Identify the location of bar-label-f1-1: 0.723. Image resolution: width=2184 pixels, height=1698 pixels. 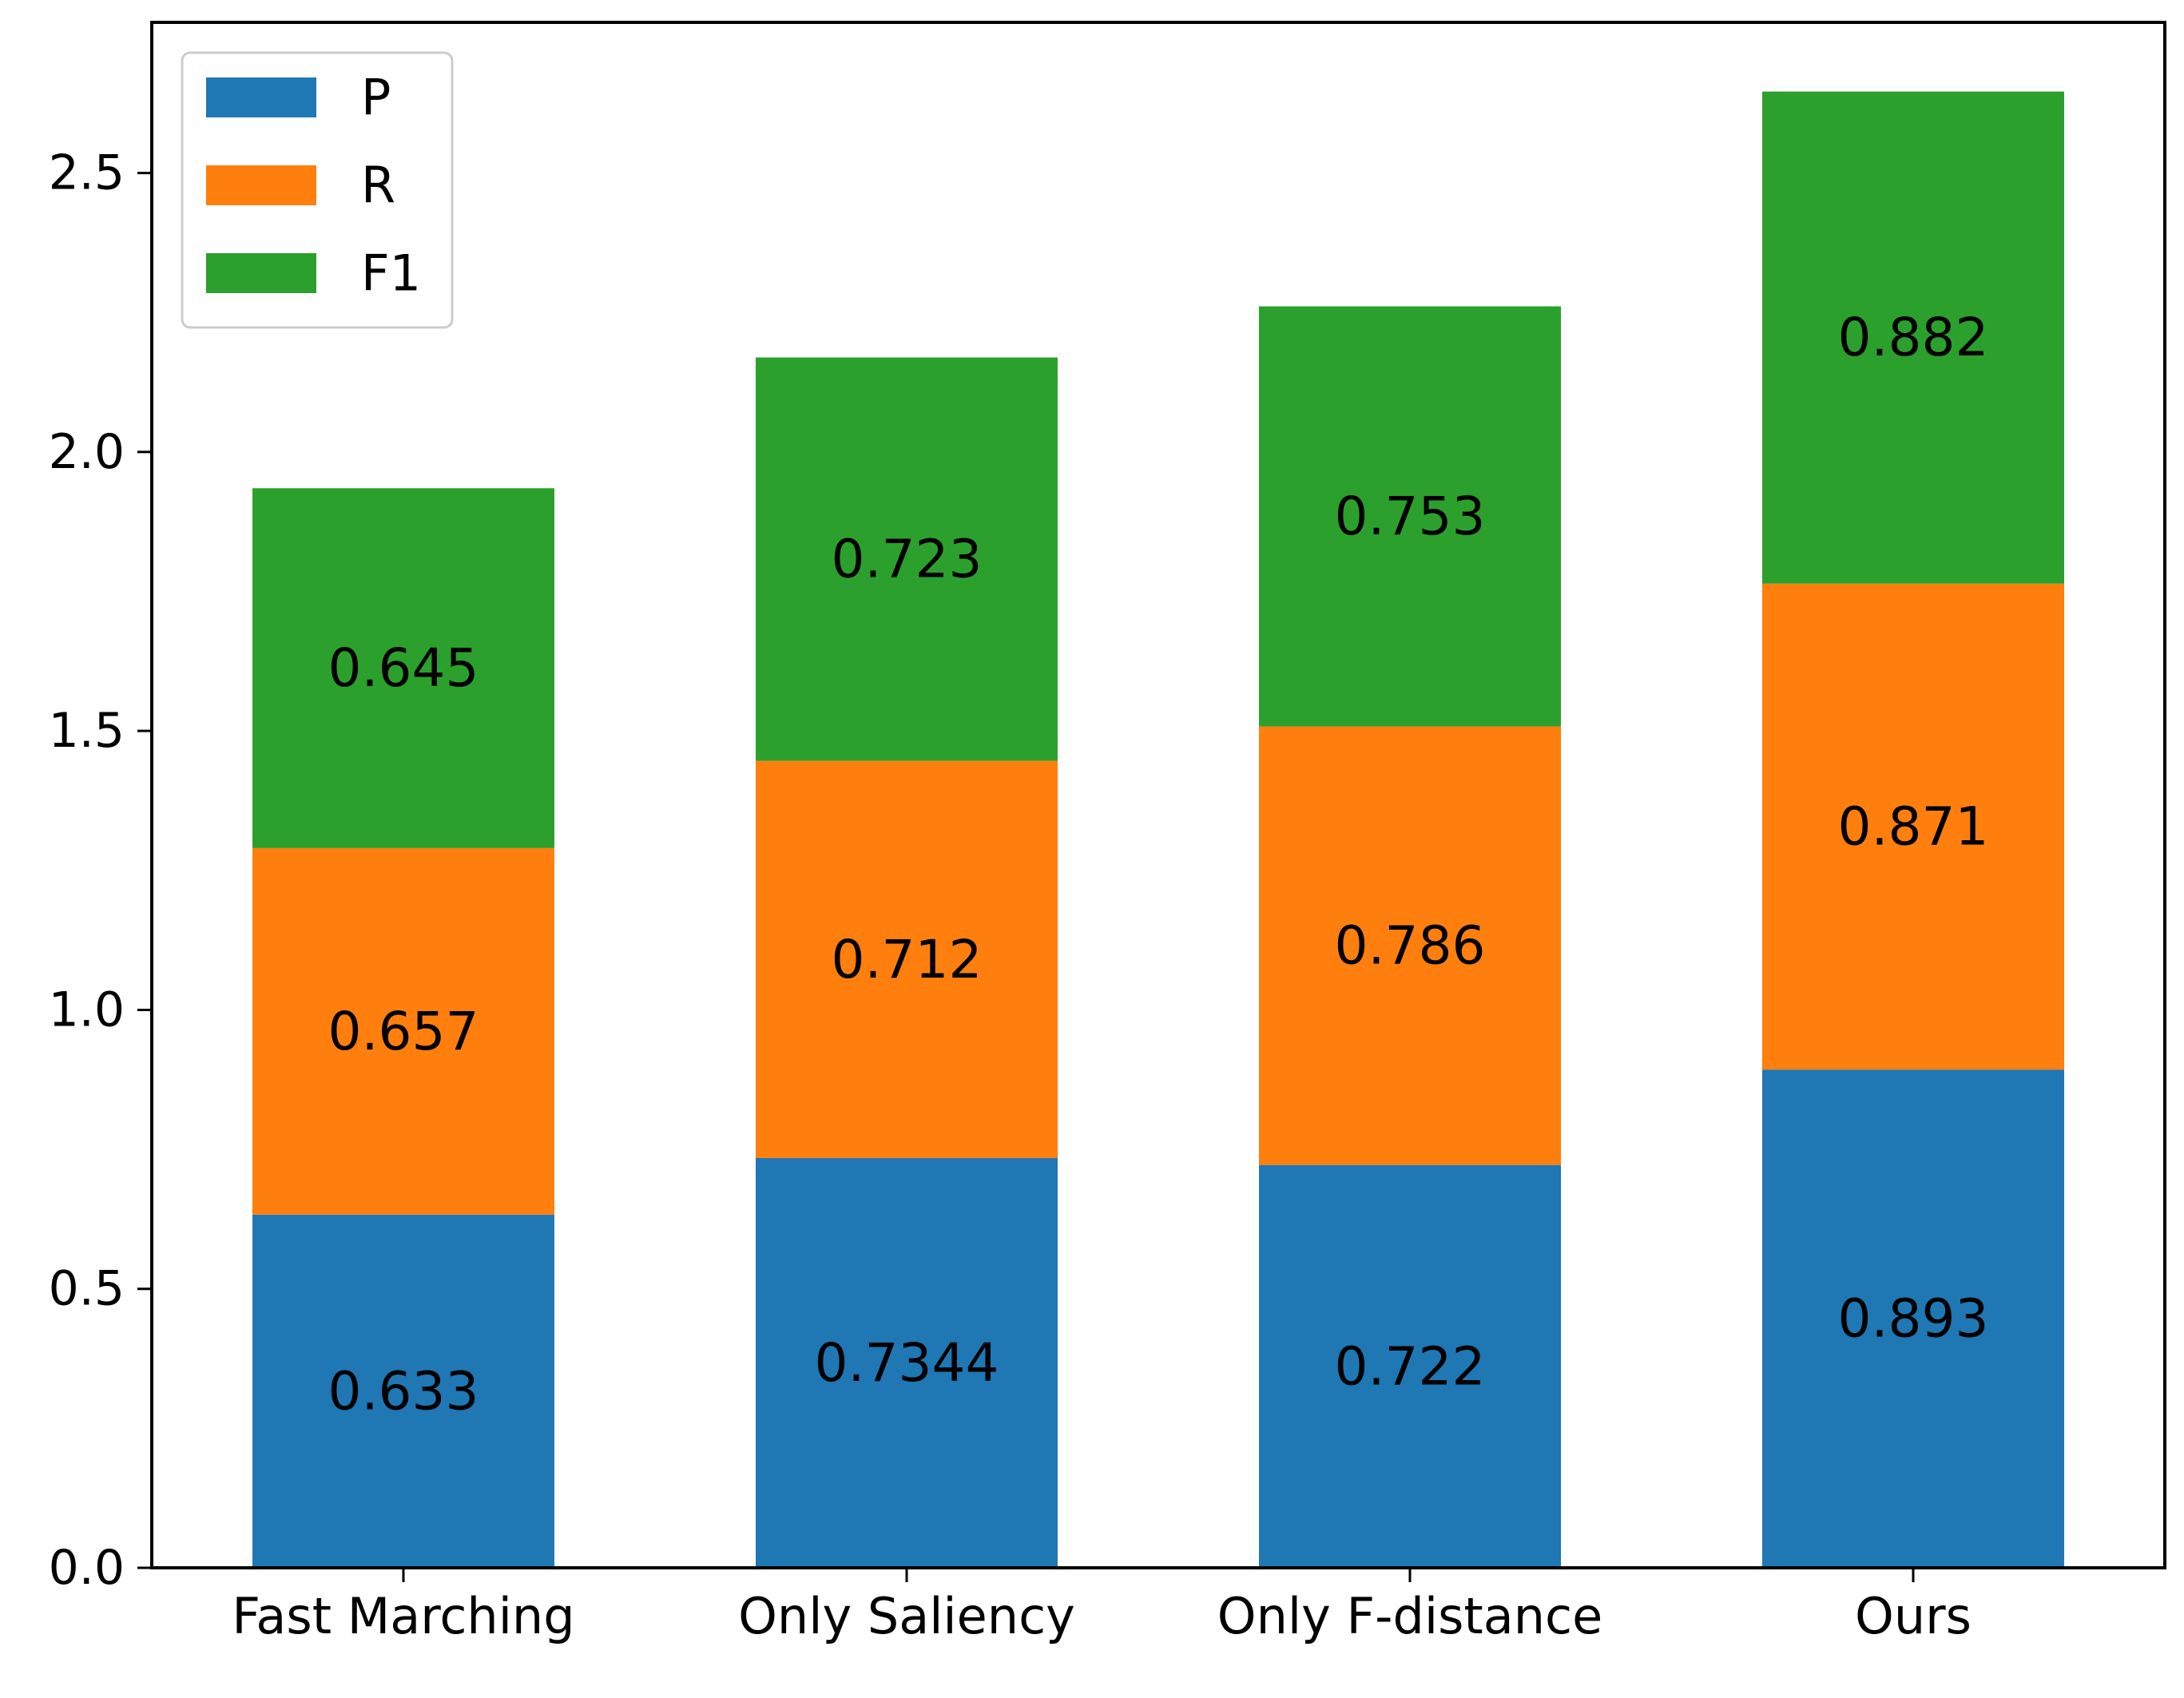
(907, 559).